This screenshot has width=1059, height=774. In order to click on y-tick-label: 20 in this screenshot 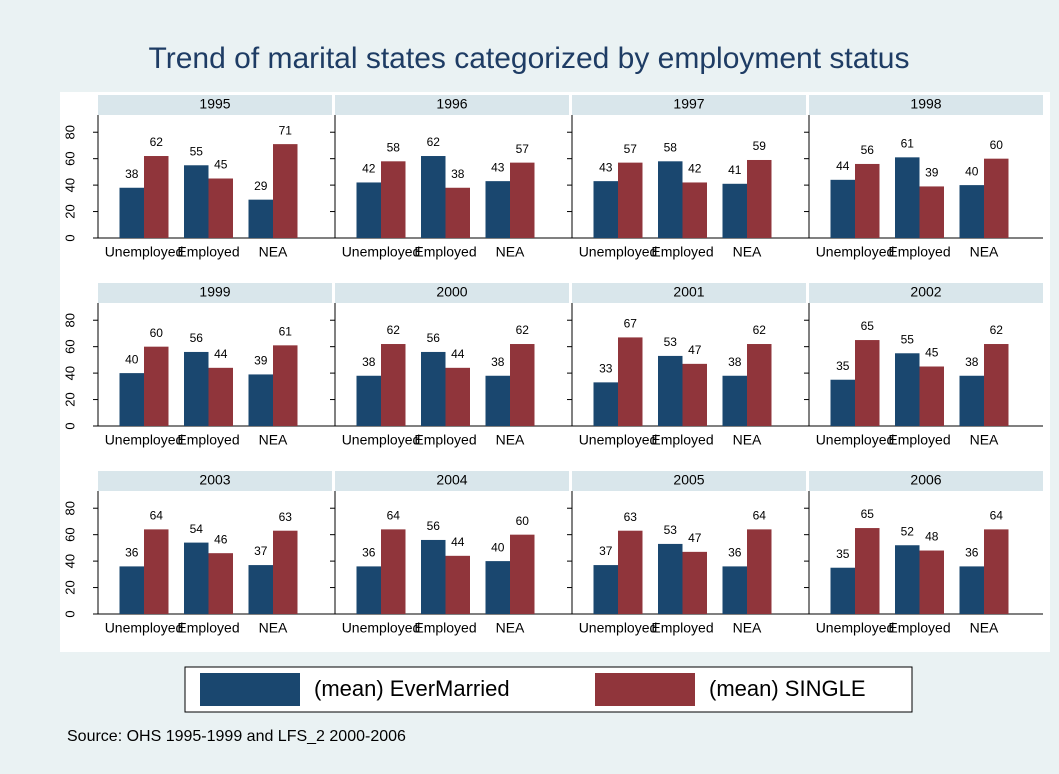, I will do `click(69, 211)`.